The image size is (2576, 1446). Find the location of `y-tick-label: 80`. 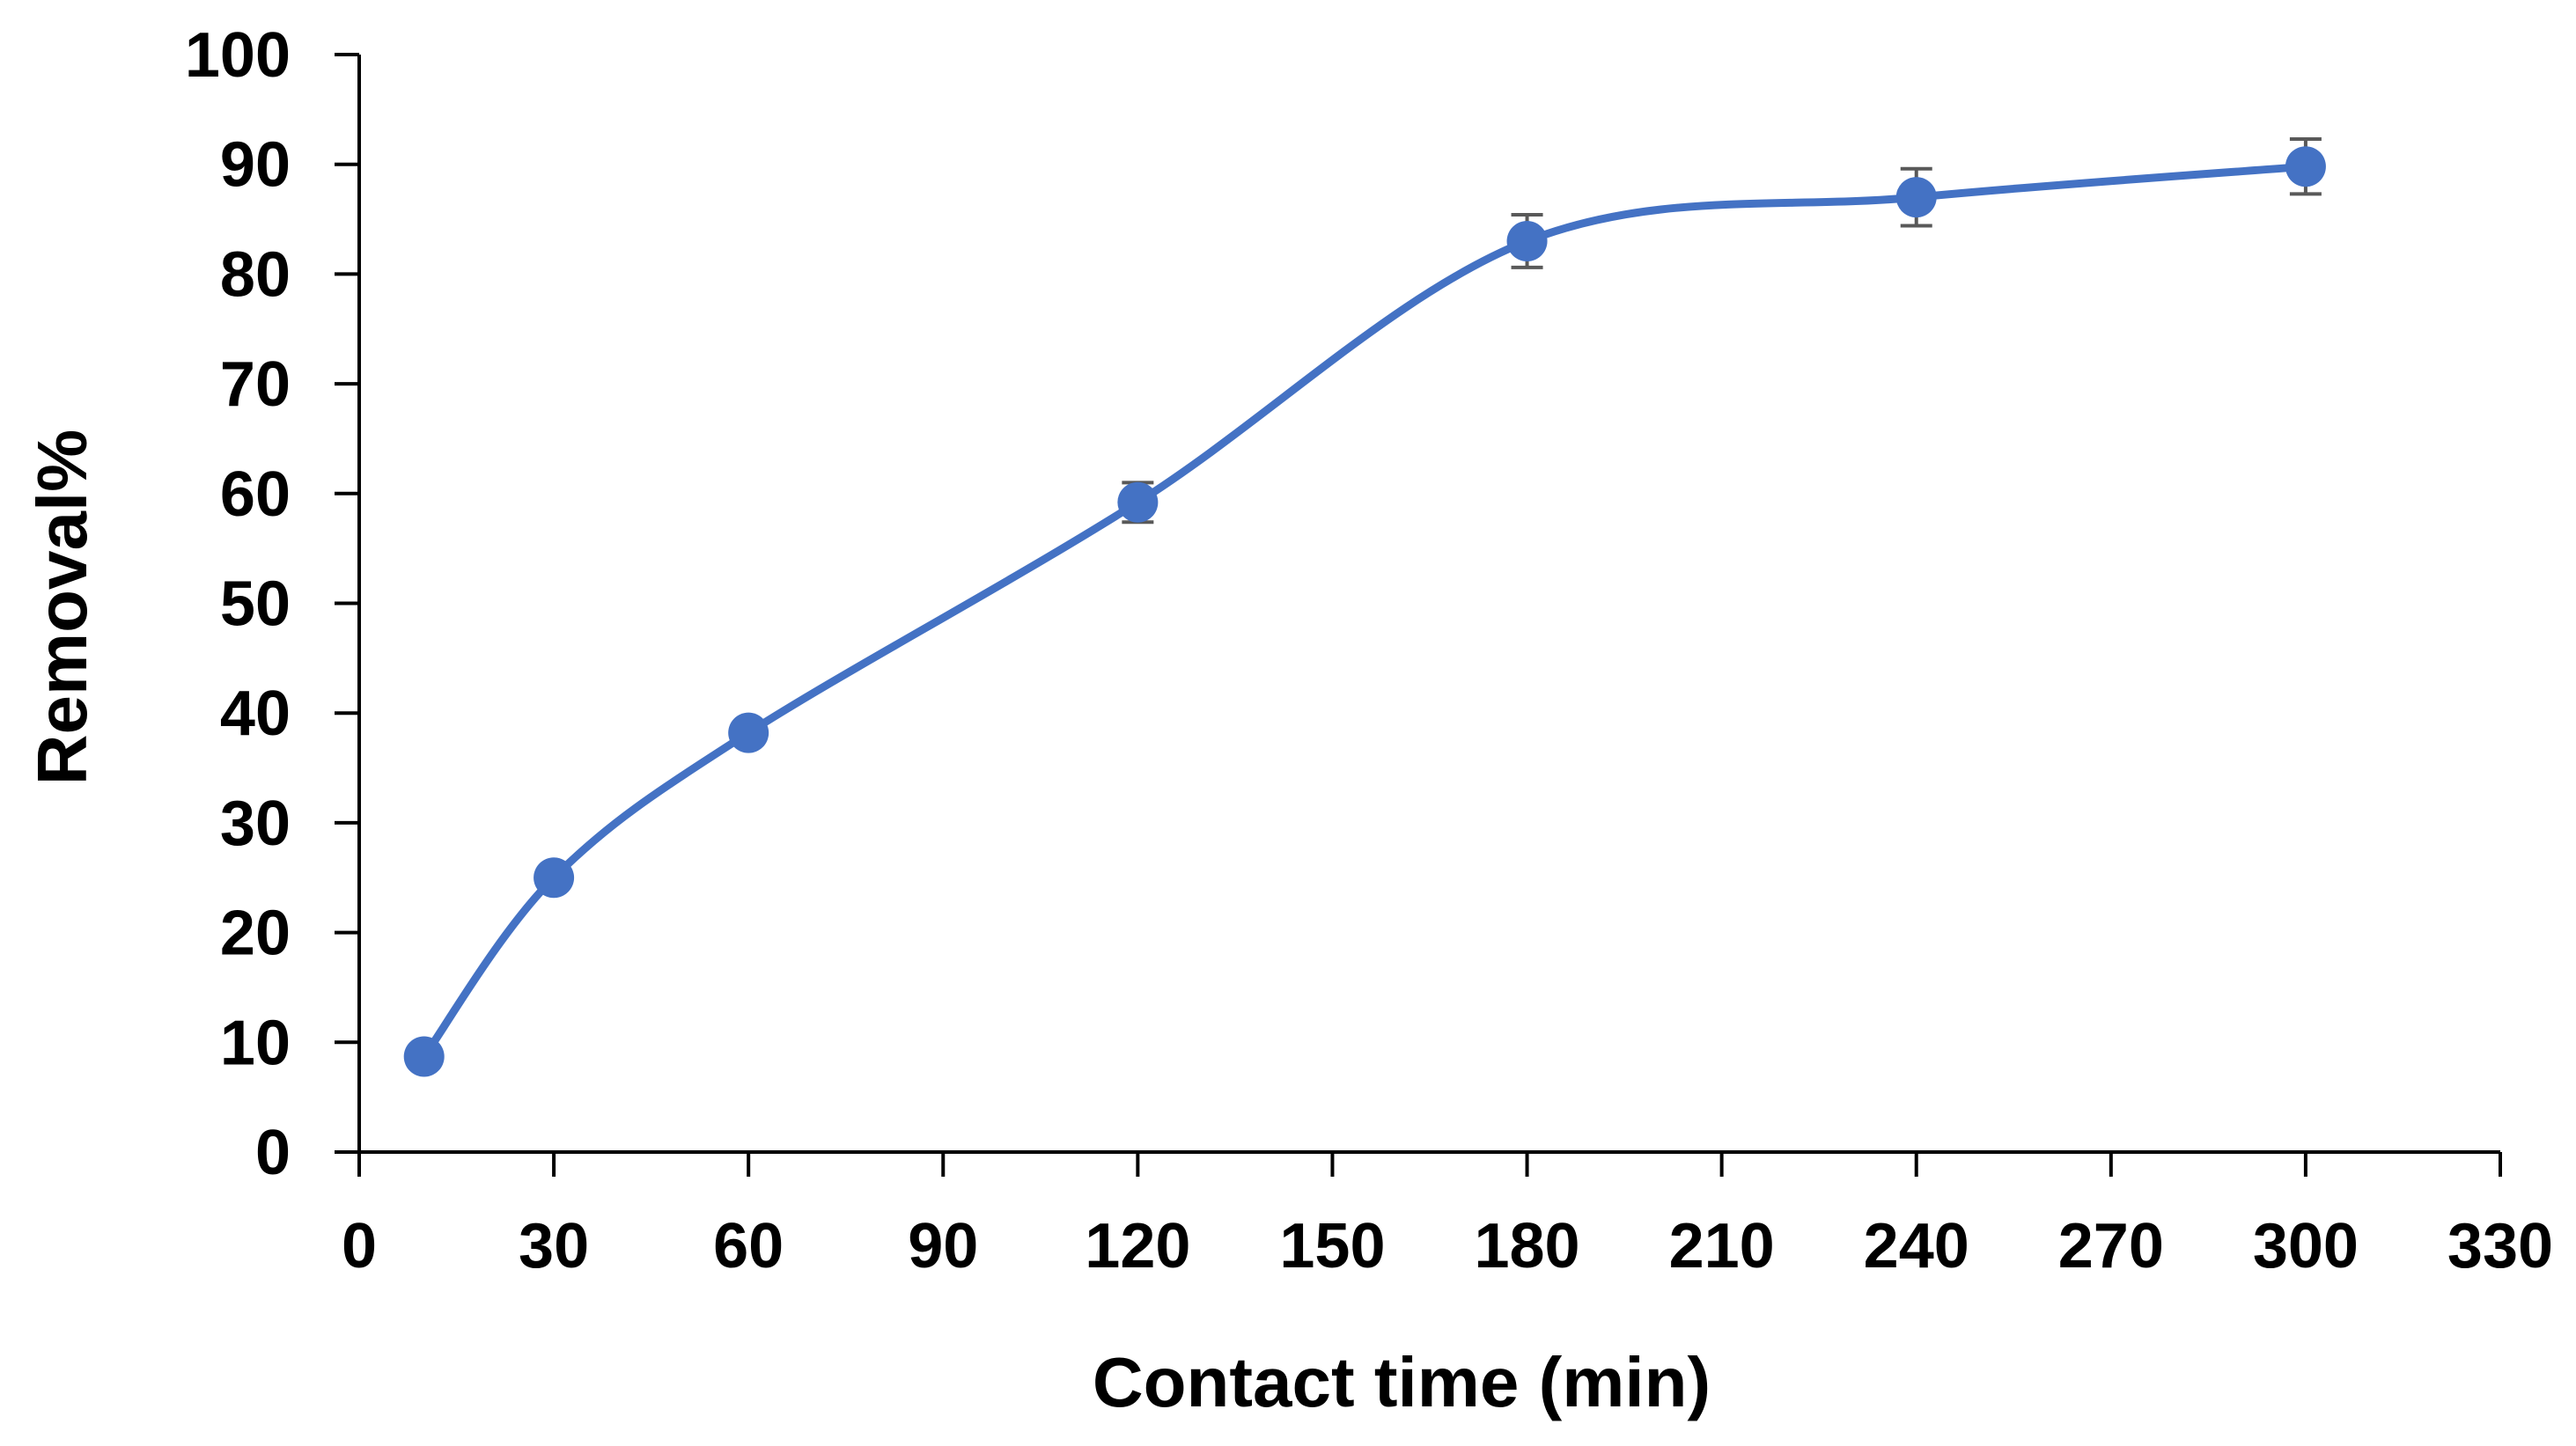

y-tick-label: 80 is located at coordinates (256, 274).